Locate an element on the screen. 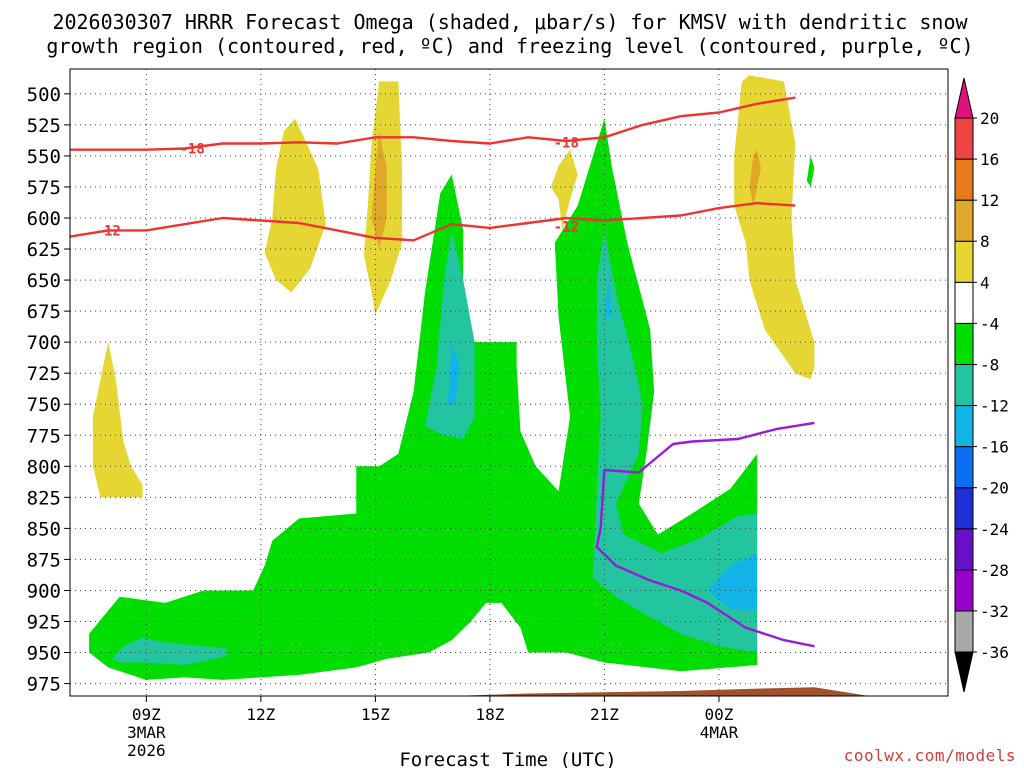 This screenshot has height=768, width=1024. y-tick-label: 850 is located at coordinates (44, 529).